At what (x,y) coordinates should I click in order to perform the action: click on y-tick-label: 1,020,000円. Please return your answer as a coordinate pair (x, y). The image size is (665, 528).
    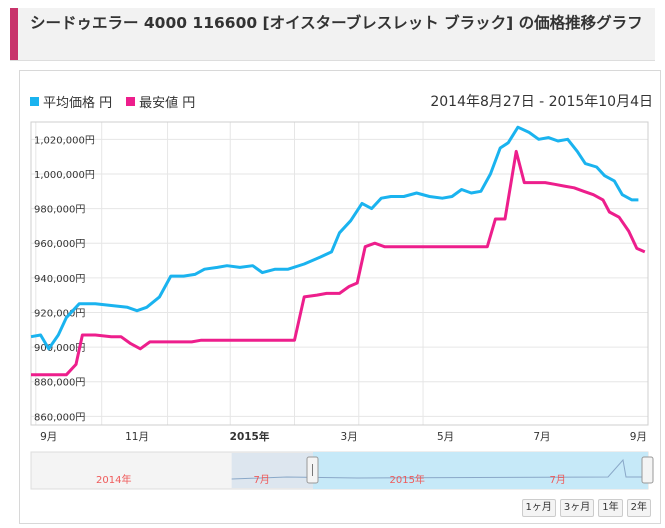
    Looking at the image, I should click on (64, 140).